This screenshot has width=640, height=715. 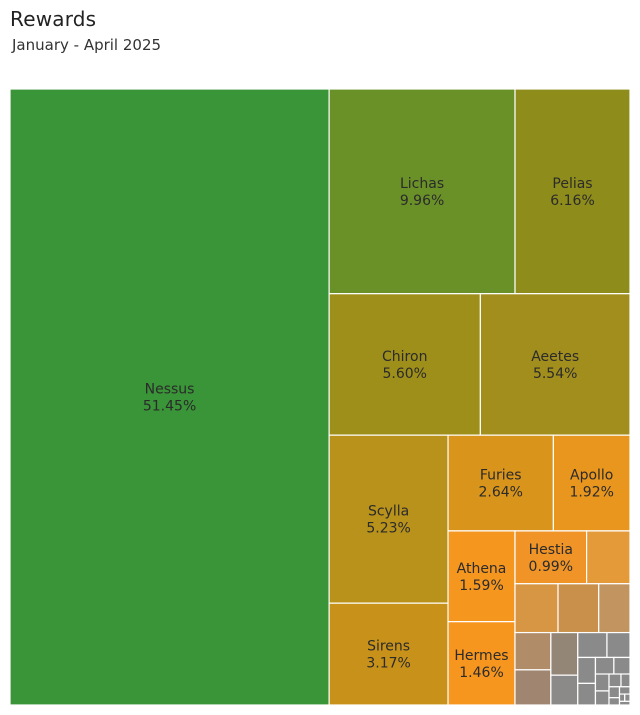 I want to click on treemap-tile-label: Scylla 5.23%, so click(x=388, y=520).